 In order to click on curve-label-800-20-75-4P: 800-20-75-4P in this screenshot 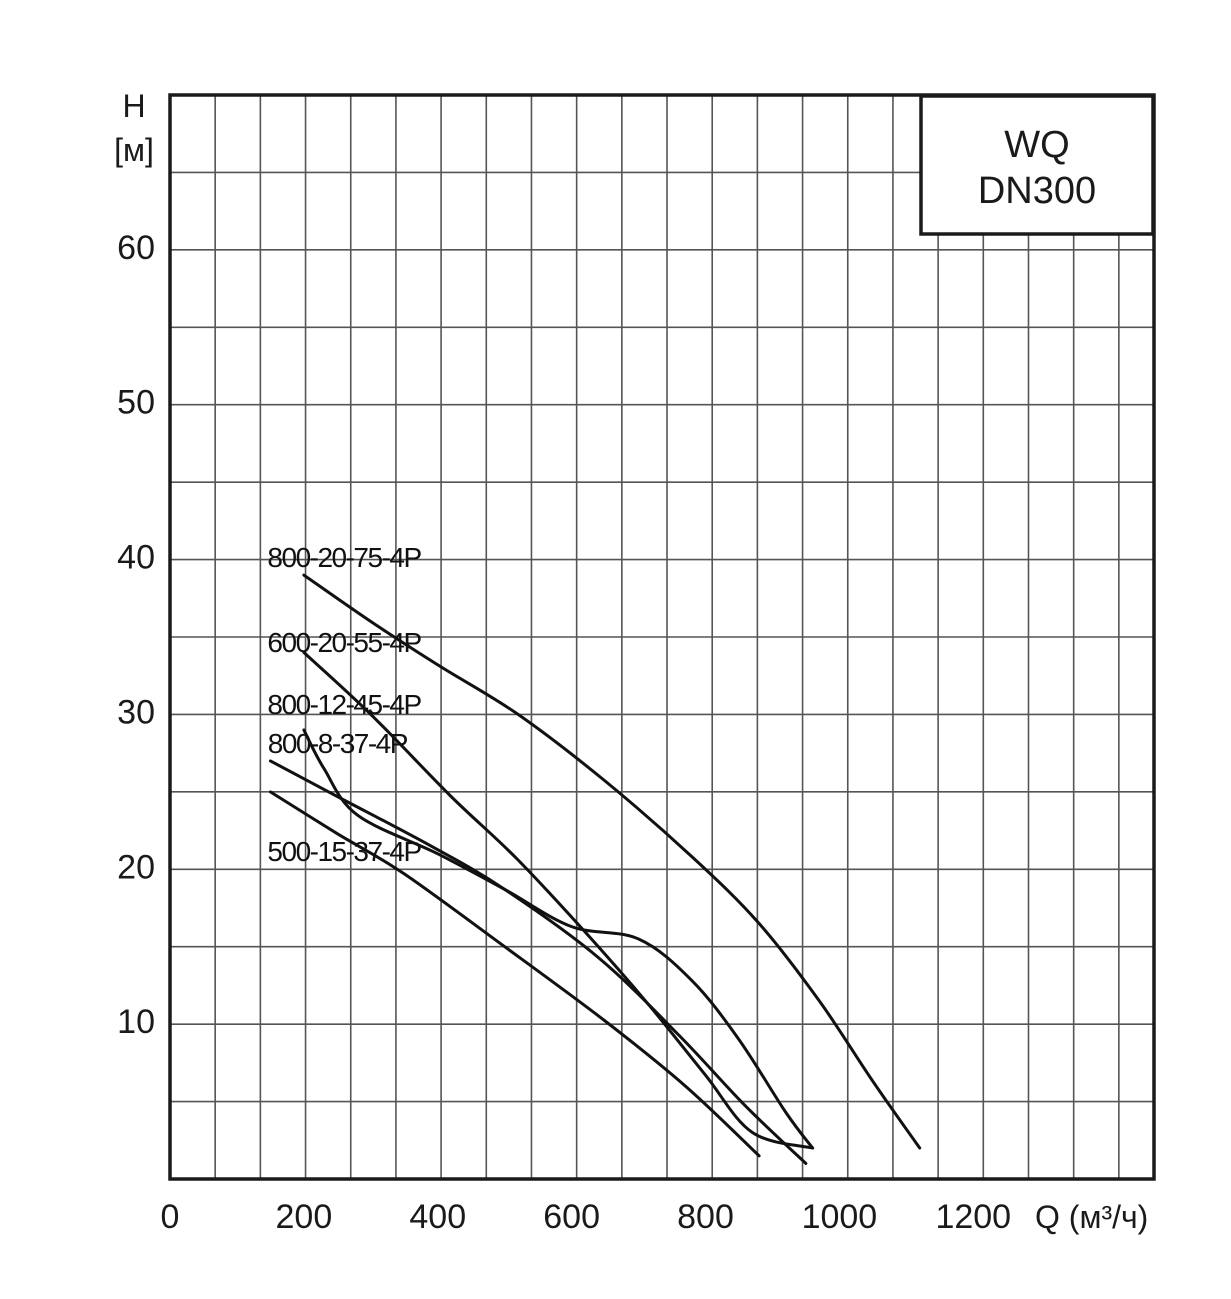, I will do `click(344, 557)`.